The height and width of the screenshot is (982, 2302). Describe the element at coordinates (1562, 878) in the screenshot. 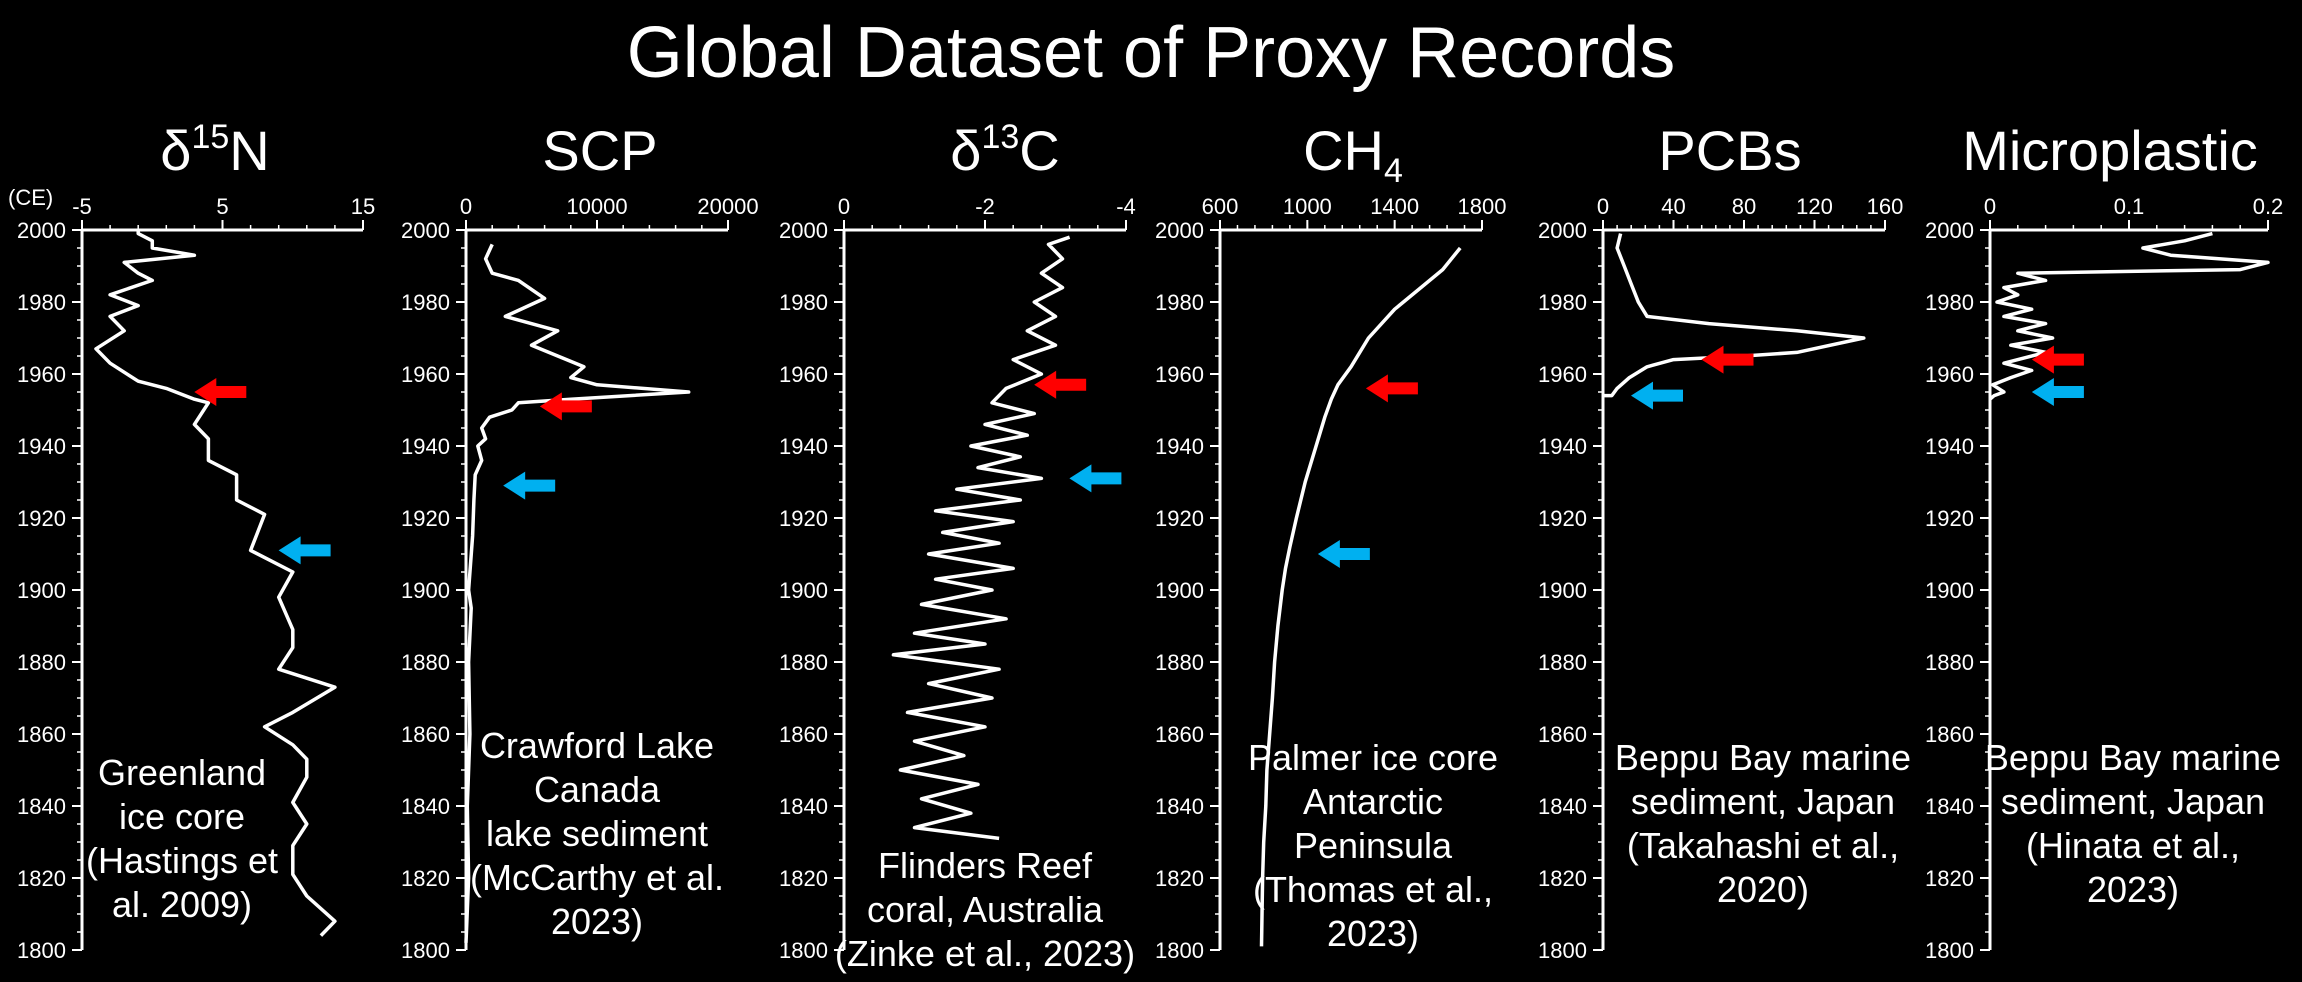

I see `panel-5-y-tick-label: 1820` at that location.